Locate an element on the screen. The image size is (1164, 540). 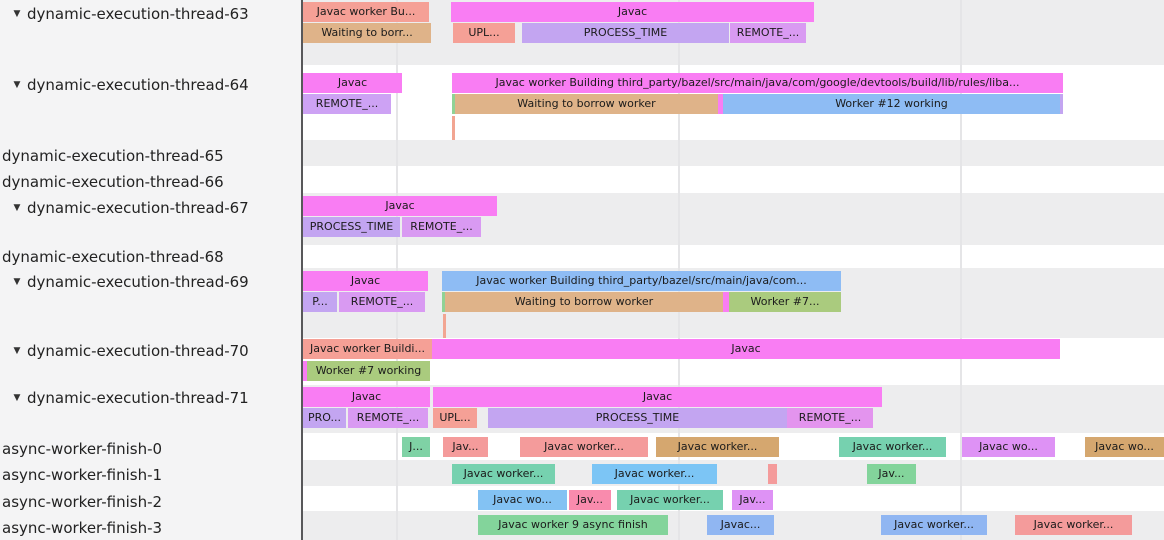
track-label: ▼ dynamic-execution-thread-63 is located at coordinates (124, 14).